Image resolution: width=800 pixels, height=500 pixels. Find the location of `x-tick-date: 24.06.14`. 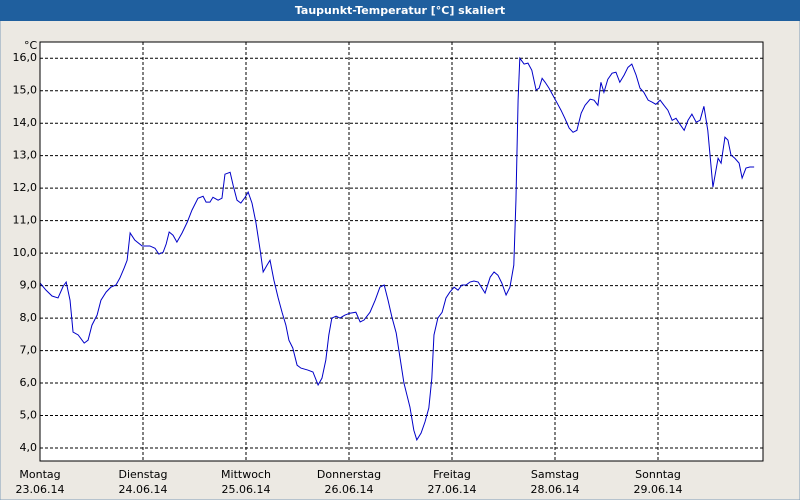

x-tick-date: 24.06.14 is located at coordinates (143, 489).